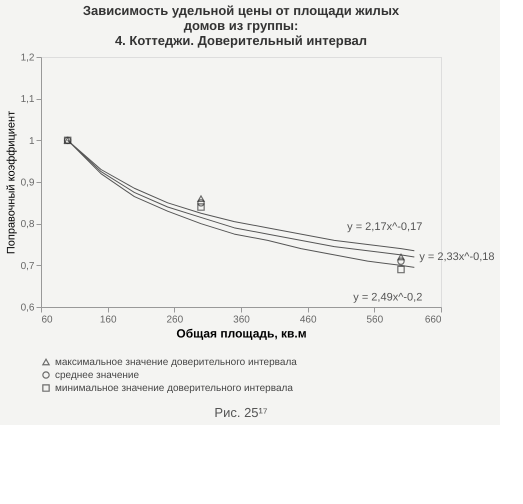 The width and height of the screenshot is (523, 504). Describe the element at coordinates (27, 183) in the screenshot. I see `y-tick-label: 0,9` at that location.